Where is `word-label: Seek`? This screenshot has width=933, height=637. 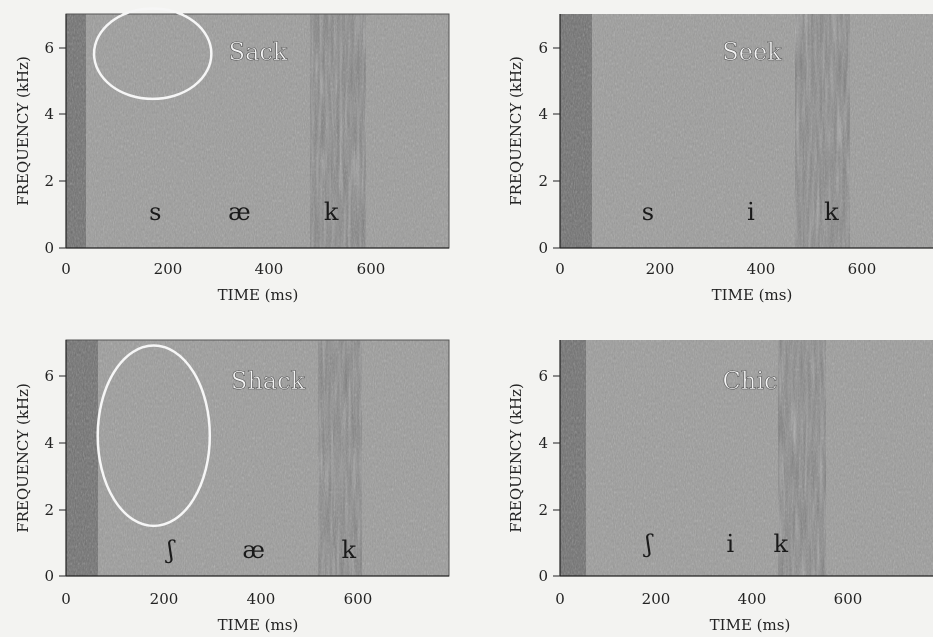
word-label: Seek is located at coordinates (752, 52).